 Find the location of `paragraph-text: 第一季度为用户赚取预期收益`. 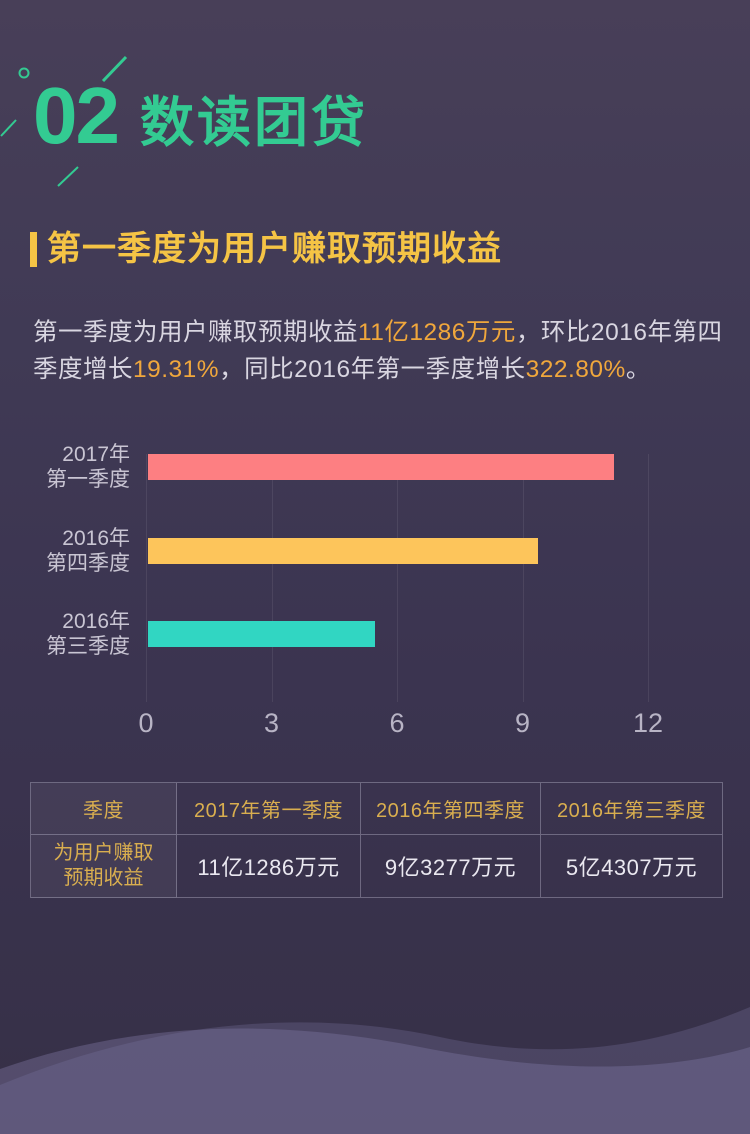

paragraph-text: 第一季度为用户赚取预期收益 is located at coordinates (195, 332).